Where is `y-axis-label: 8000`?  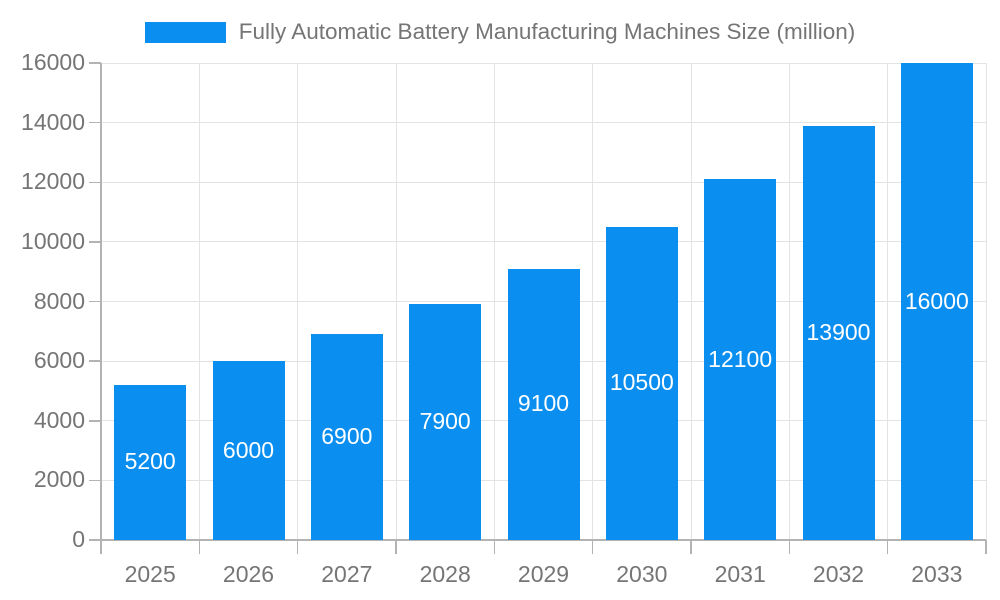 y-axis-label: 8000 is located at coordinates (59, 300).